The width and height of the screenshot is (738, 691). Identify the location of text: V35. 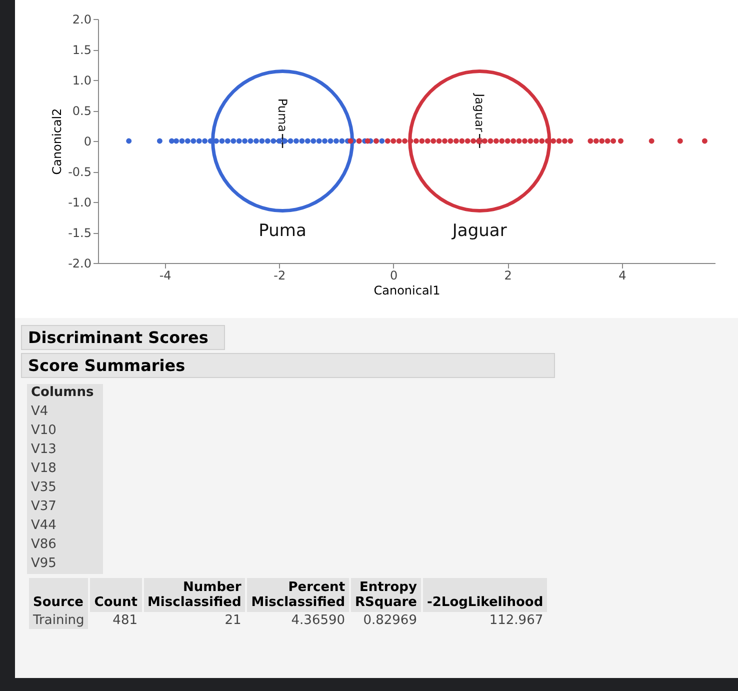
(44, 488).